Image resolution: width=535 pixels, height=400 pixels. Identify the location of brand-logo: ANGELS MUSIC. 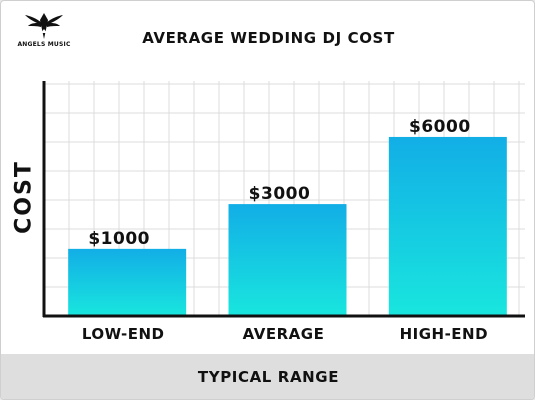
(44, 32).